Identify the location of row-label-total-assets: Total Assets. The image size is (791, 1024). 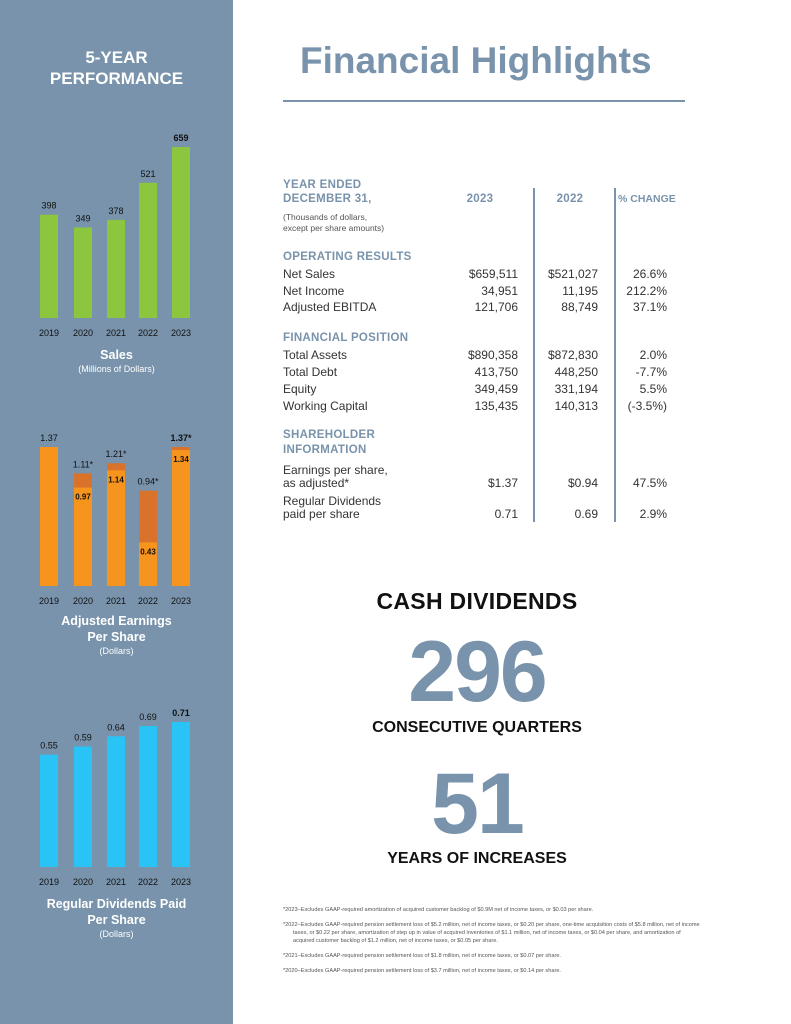
(315, 355).